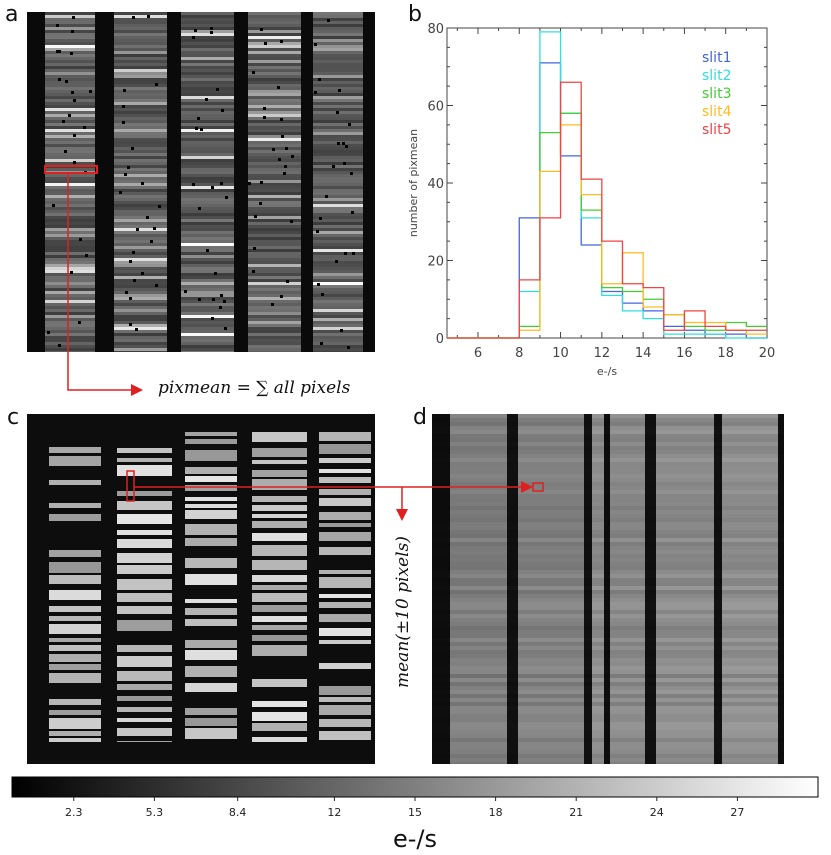 The height and width of the screenshot is (855, 831). I want to click on x-tick-label: 14, so click(643, 353).